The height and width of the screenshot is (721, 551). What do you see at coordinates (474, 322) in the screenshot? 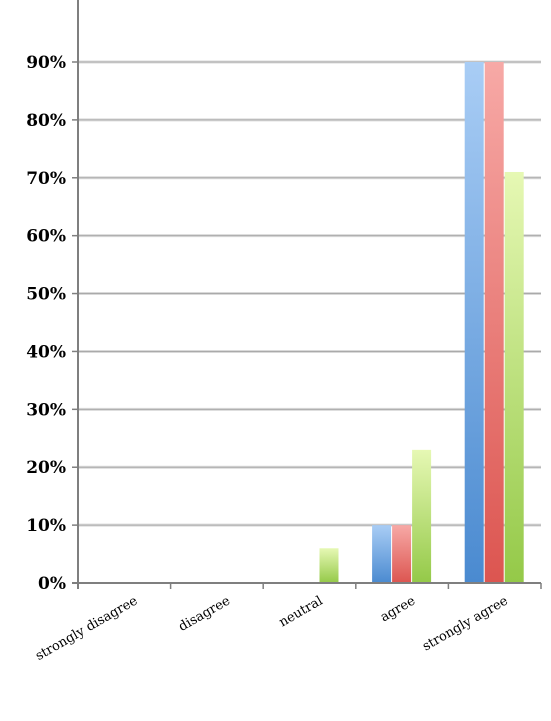
I see `bar-s0-strongly-agree` at bounding box center [474, 322].